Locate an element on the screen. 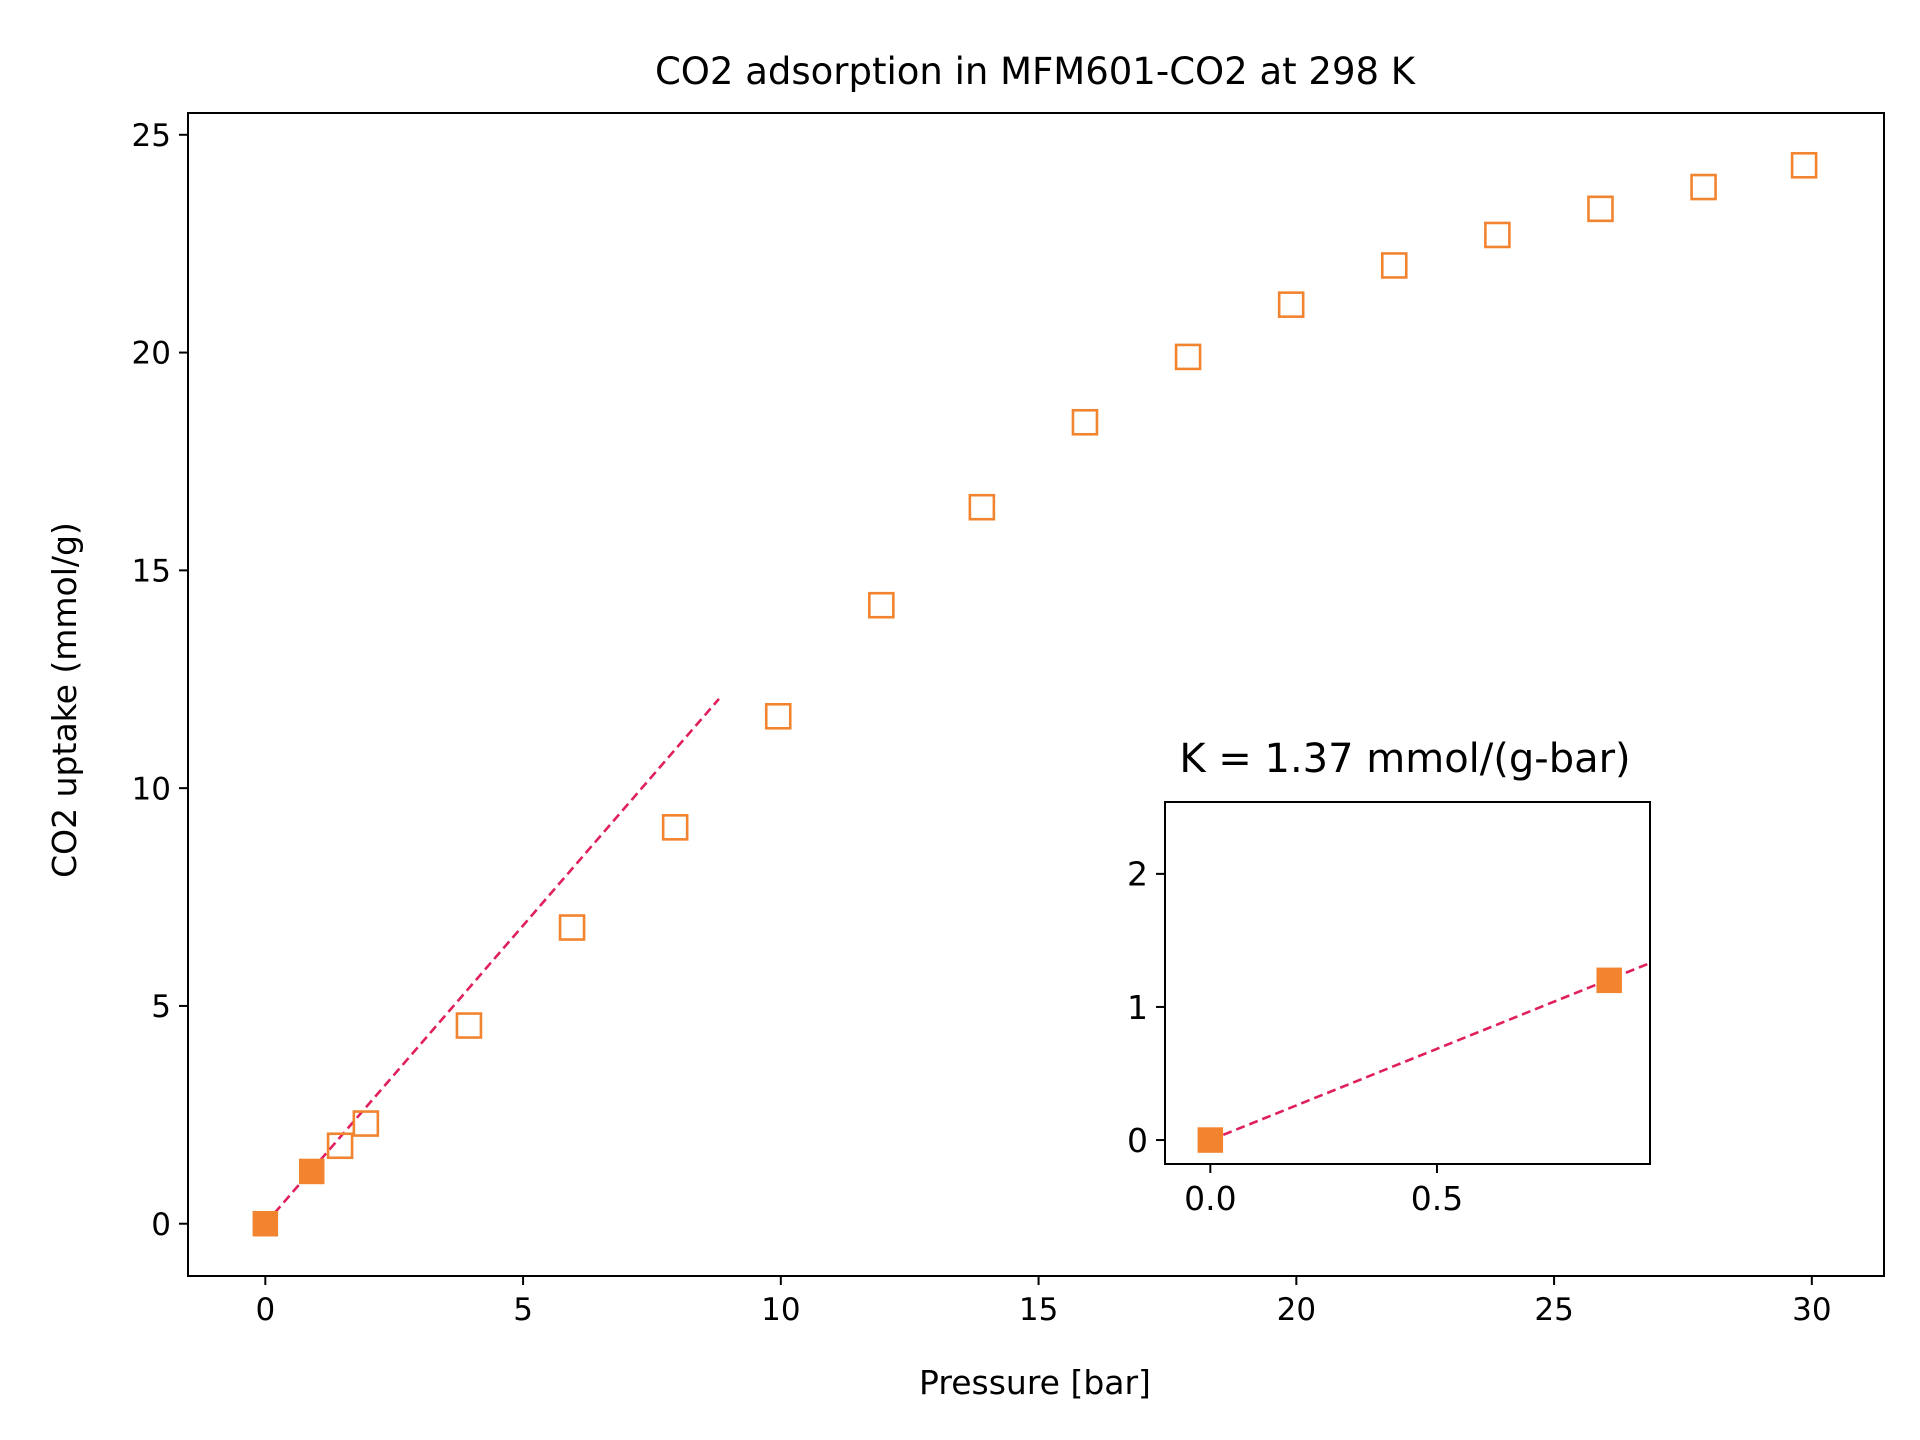 The height and width of the screenshot is (1440, 1920). main-y-tick-label: 10 is located at coordinates (151, 789).